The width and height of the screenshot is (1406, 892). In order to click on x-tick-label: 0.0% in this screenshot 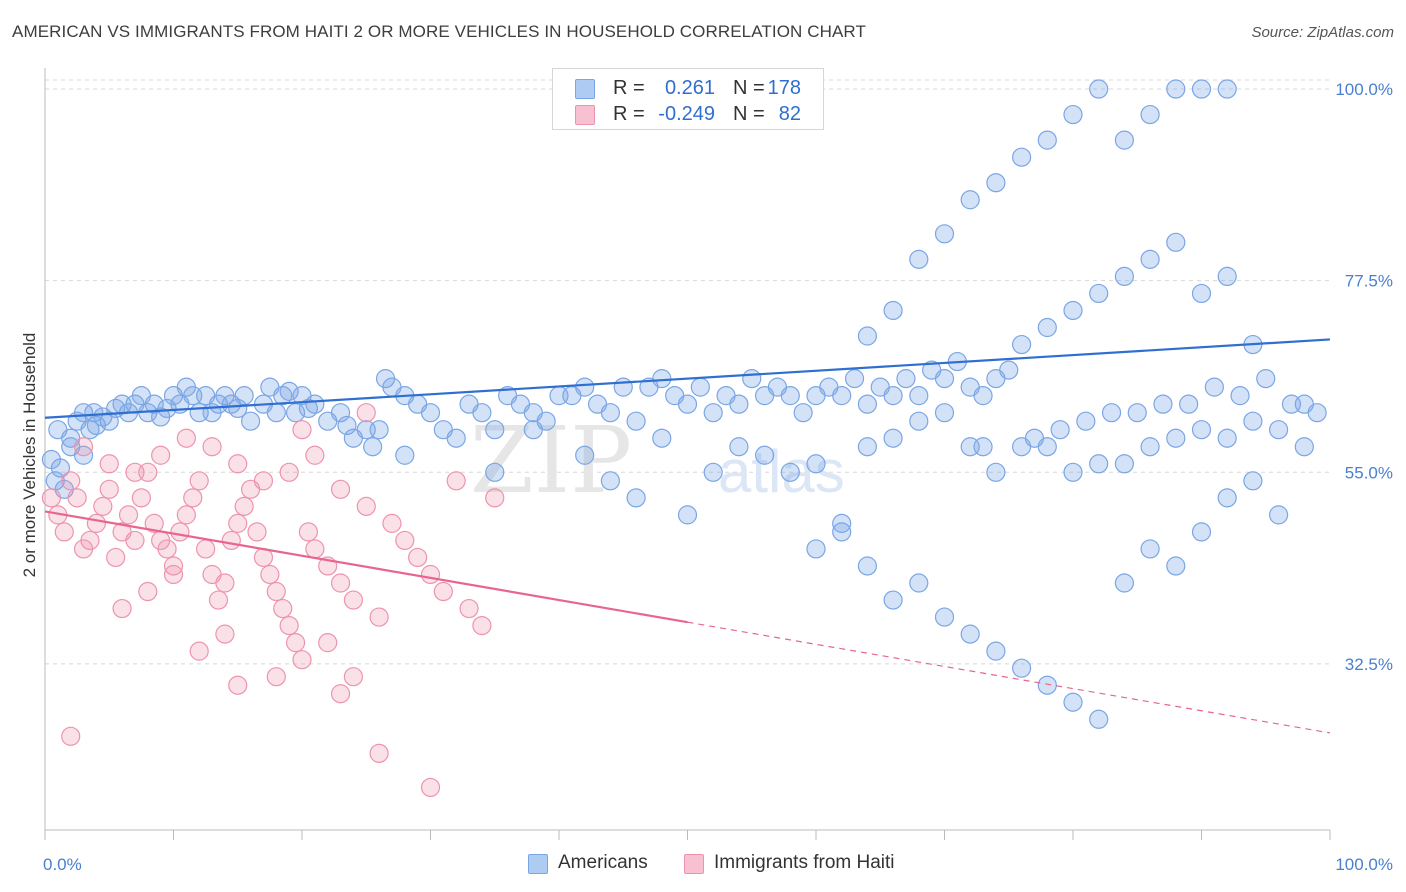, I will do `click(62, 864)`.